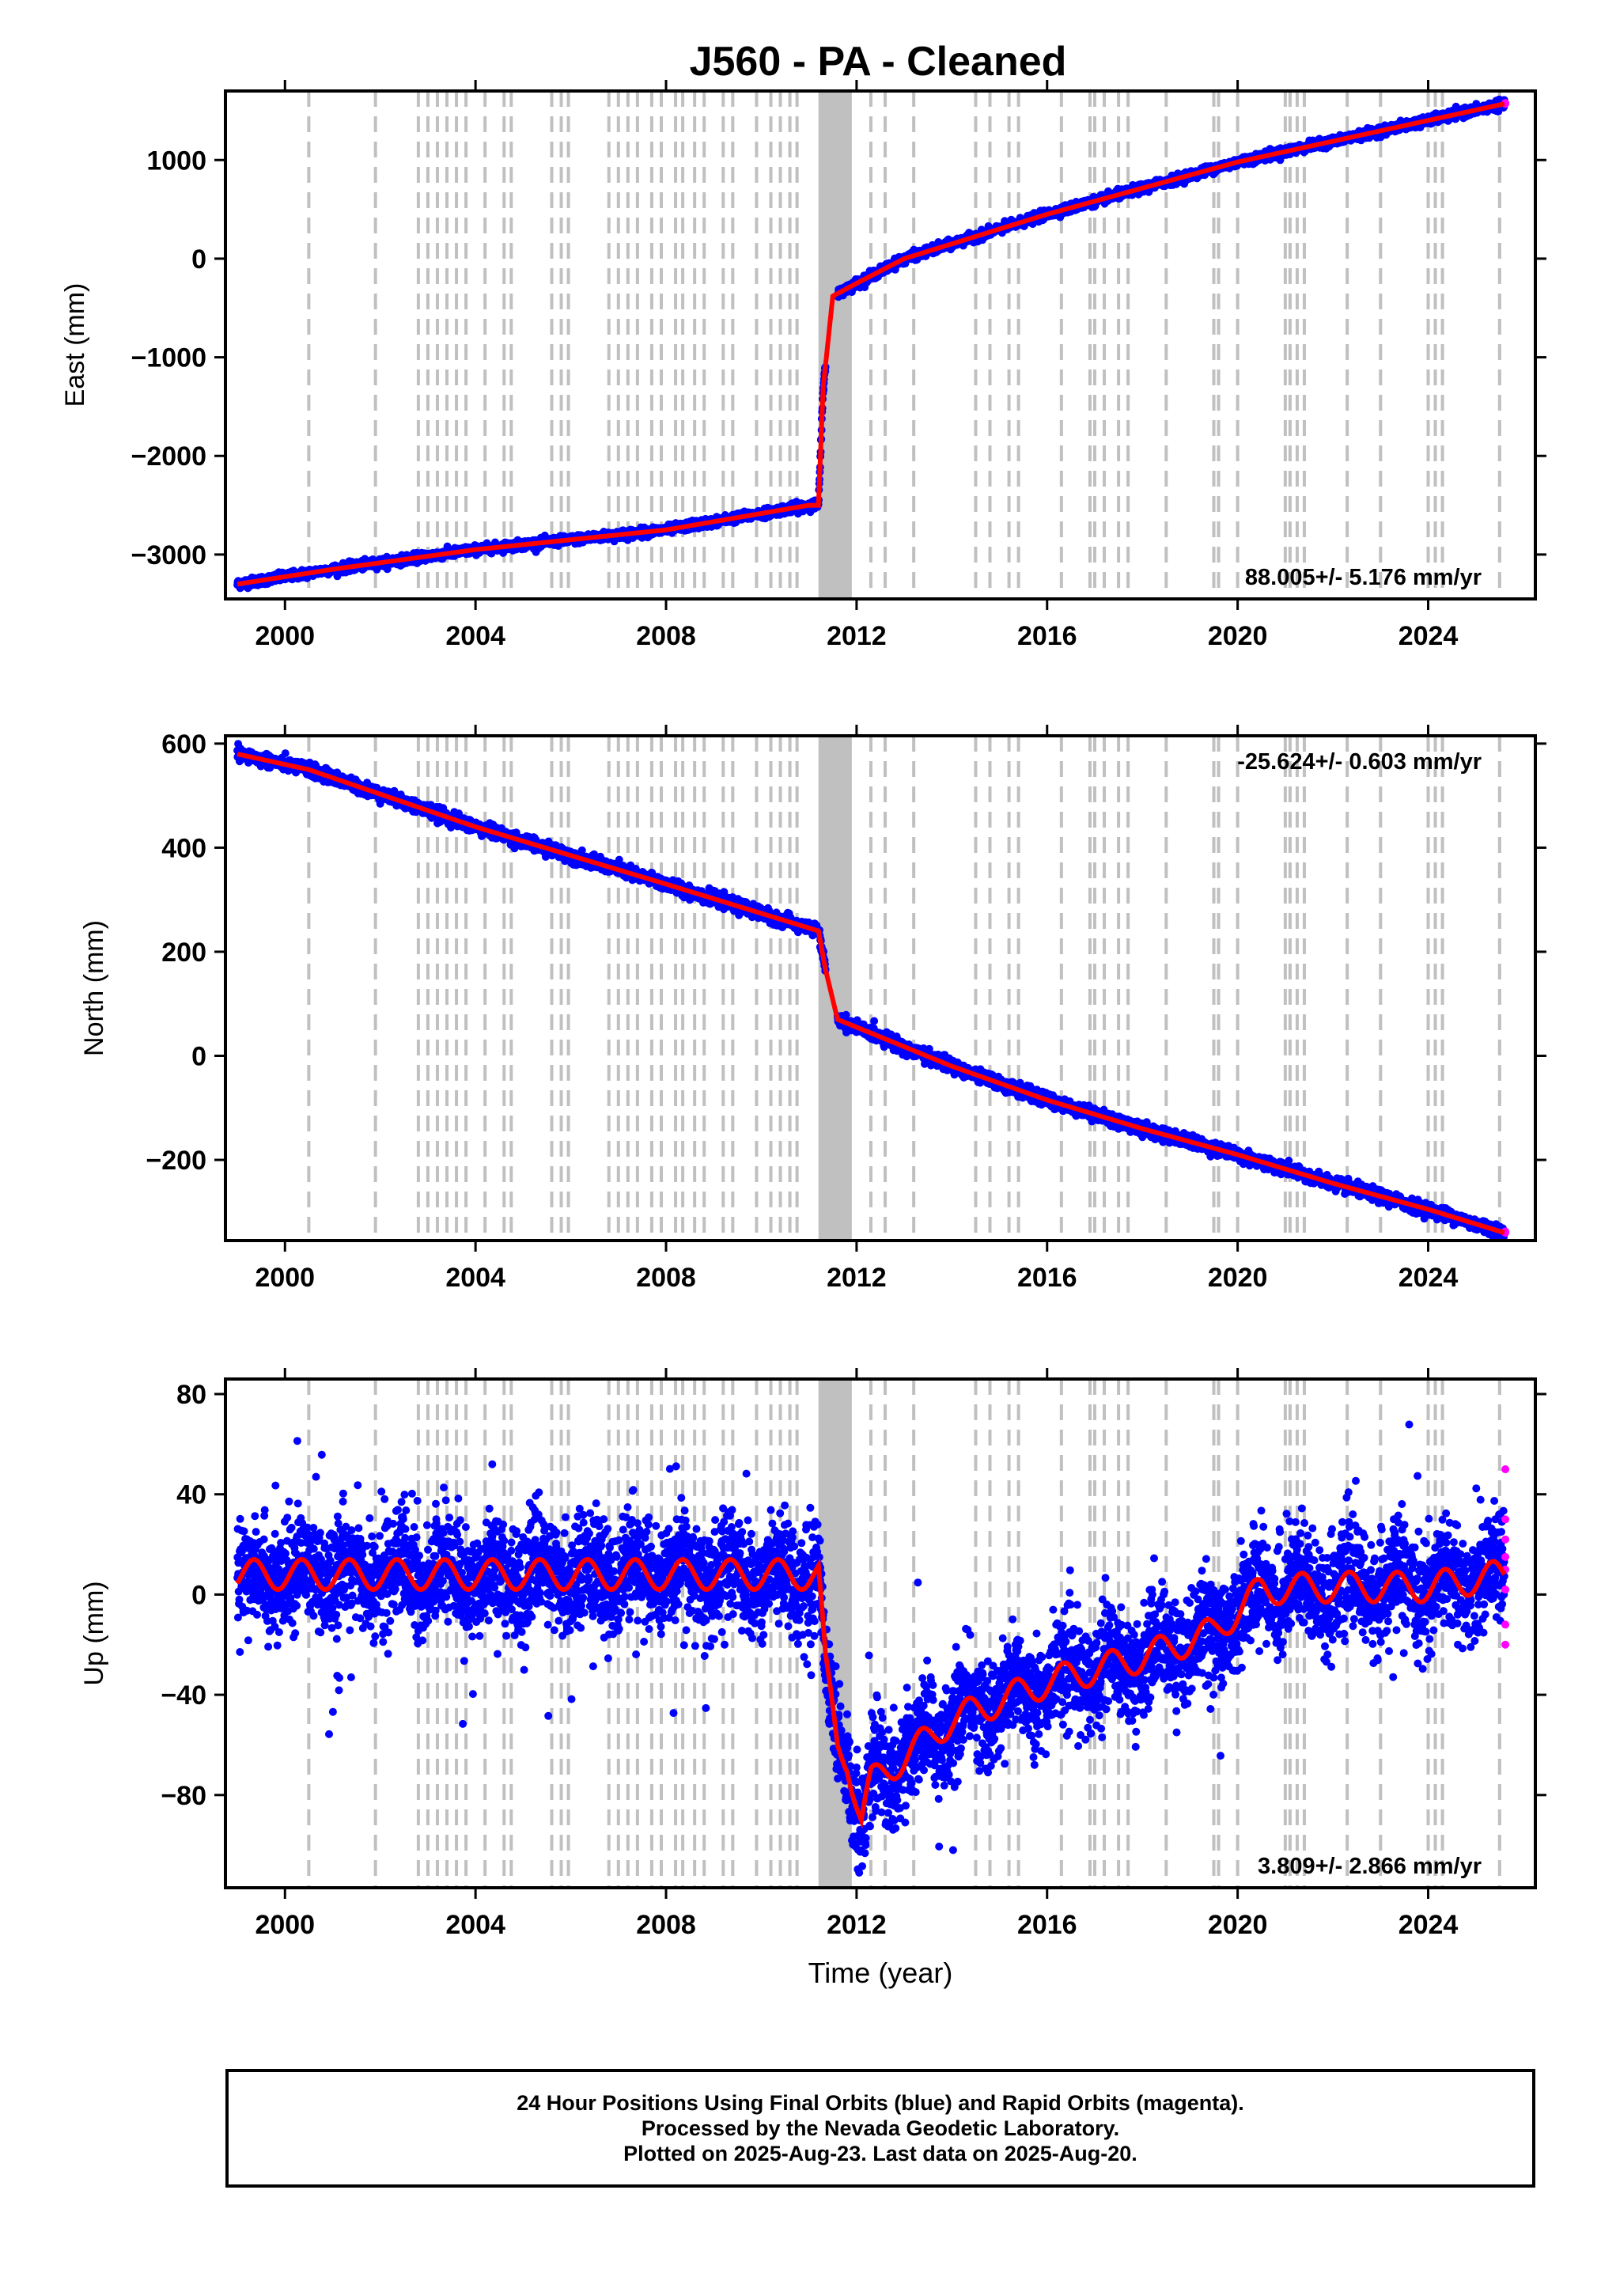  Describe the element at coordinates (879, 62) in the screenshot. I see `chart-title: J560 - PA - Cleaned` at that location.